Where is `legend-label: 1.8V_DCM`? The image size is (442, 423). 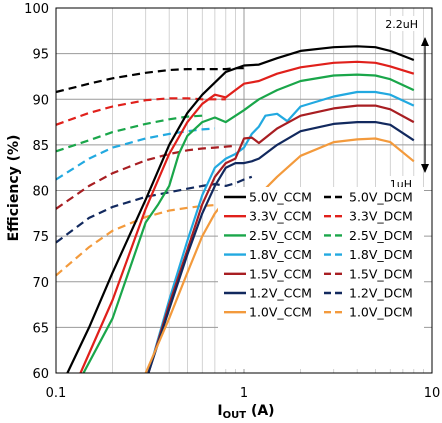
legend-label: 1.8V_DCM is located at coordinates (381, 254).